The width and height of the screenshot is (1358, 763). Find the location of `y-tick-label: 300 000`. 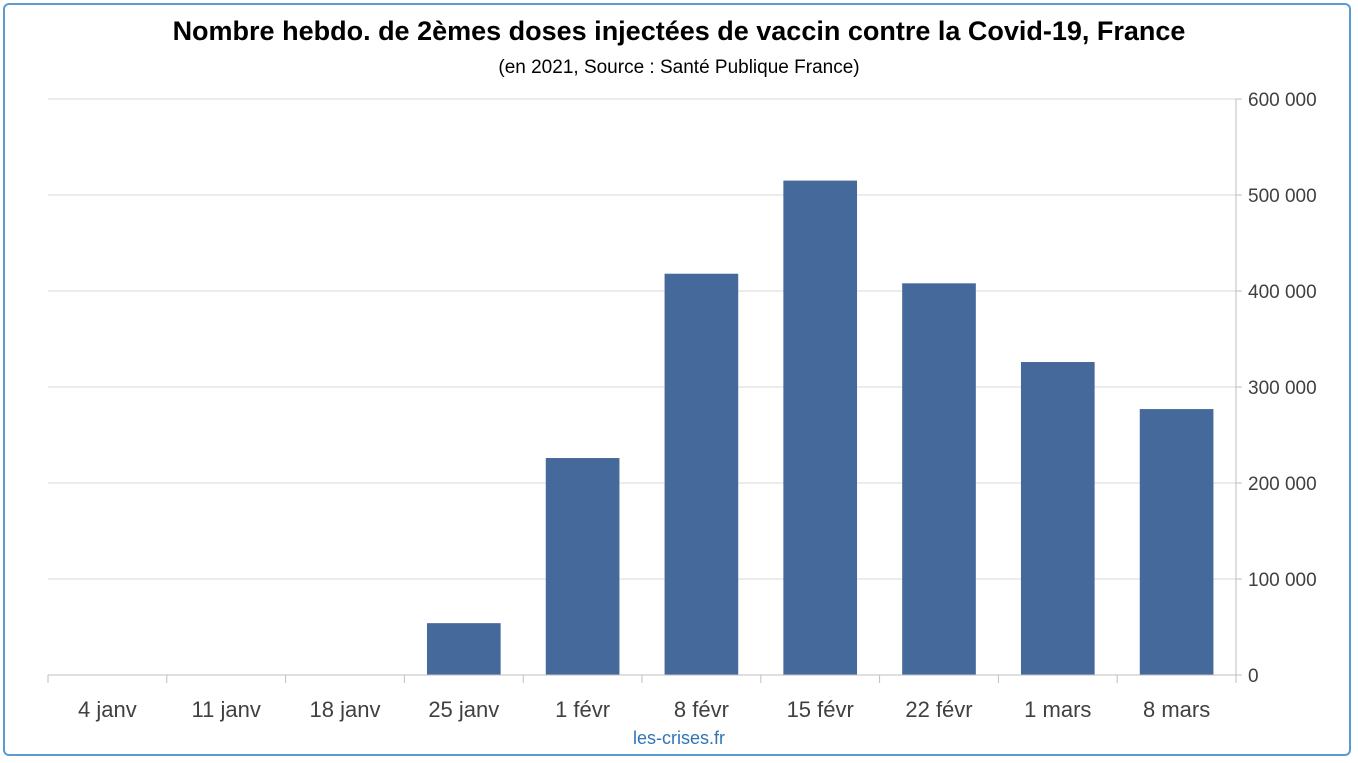

y-tick-label: 300 000 is located at coordinates (1282, 388).